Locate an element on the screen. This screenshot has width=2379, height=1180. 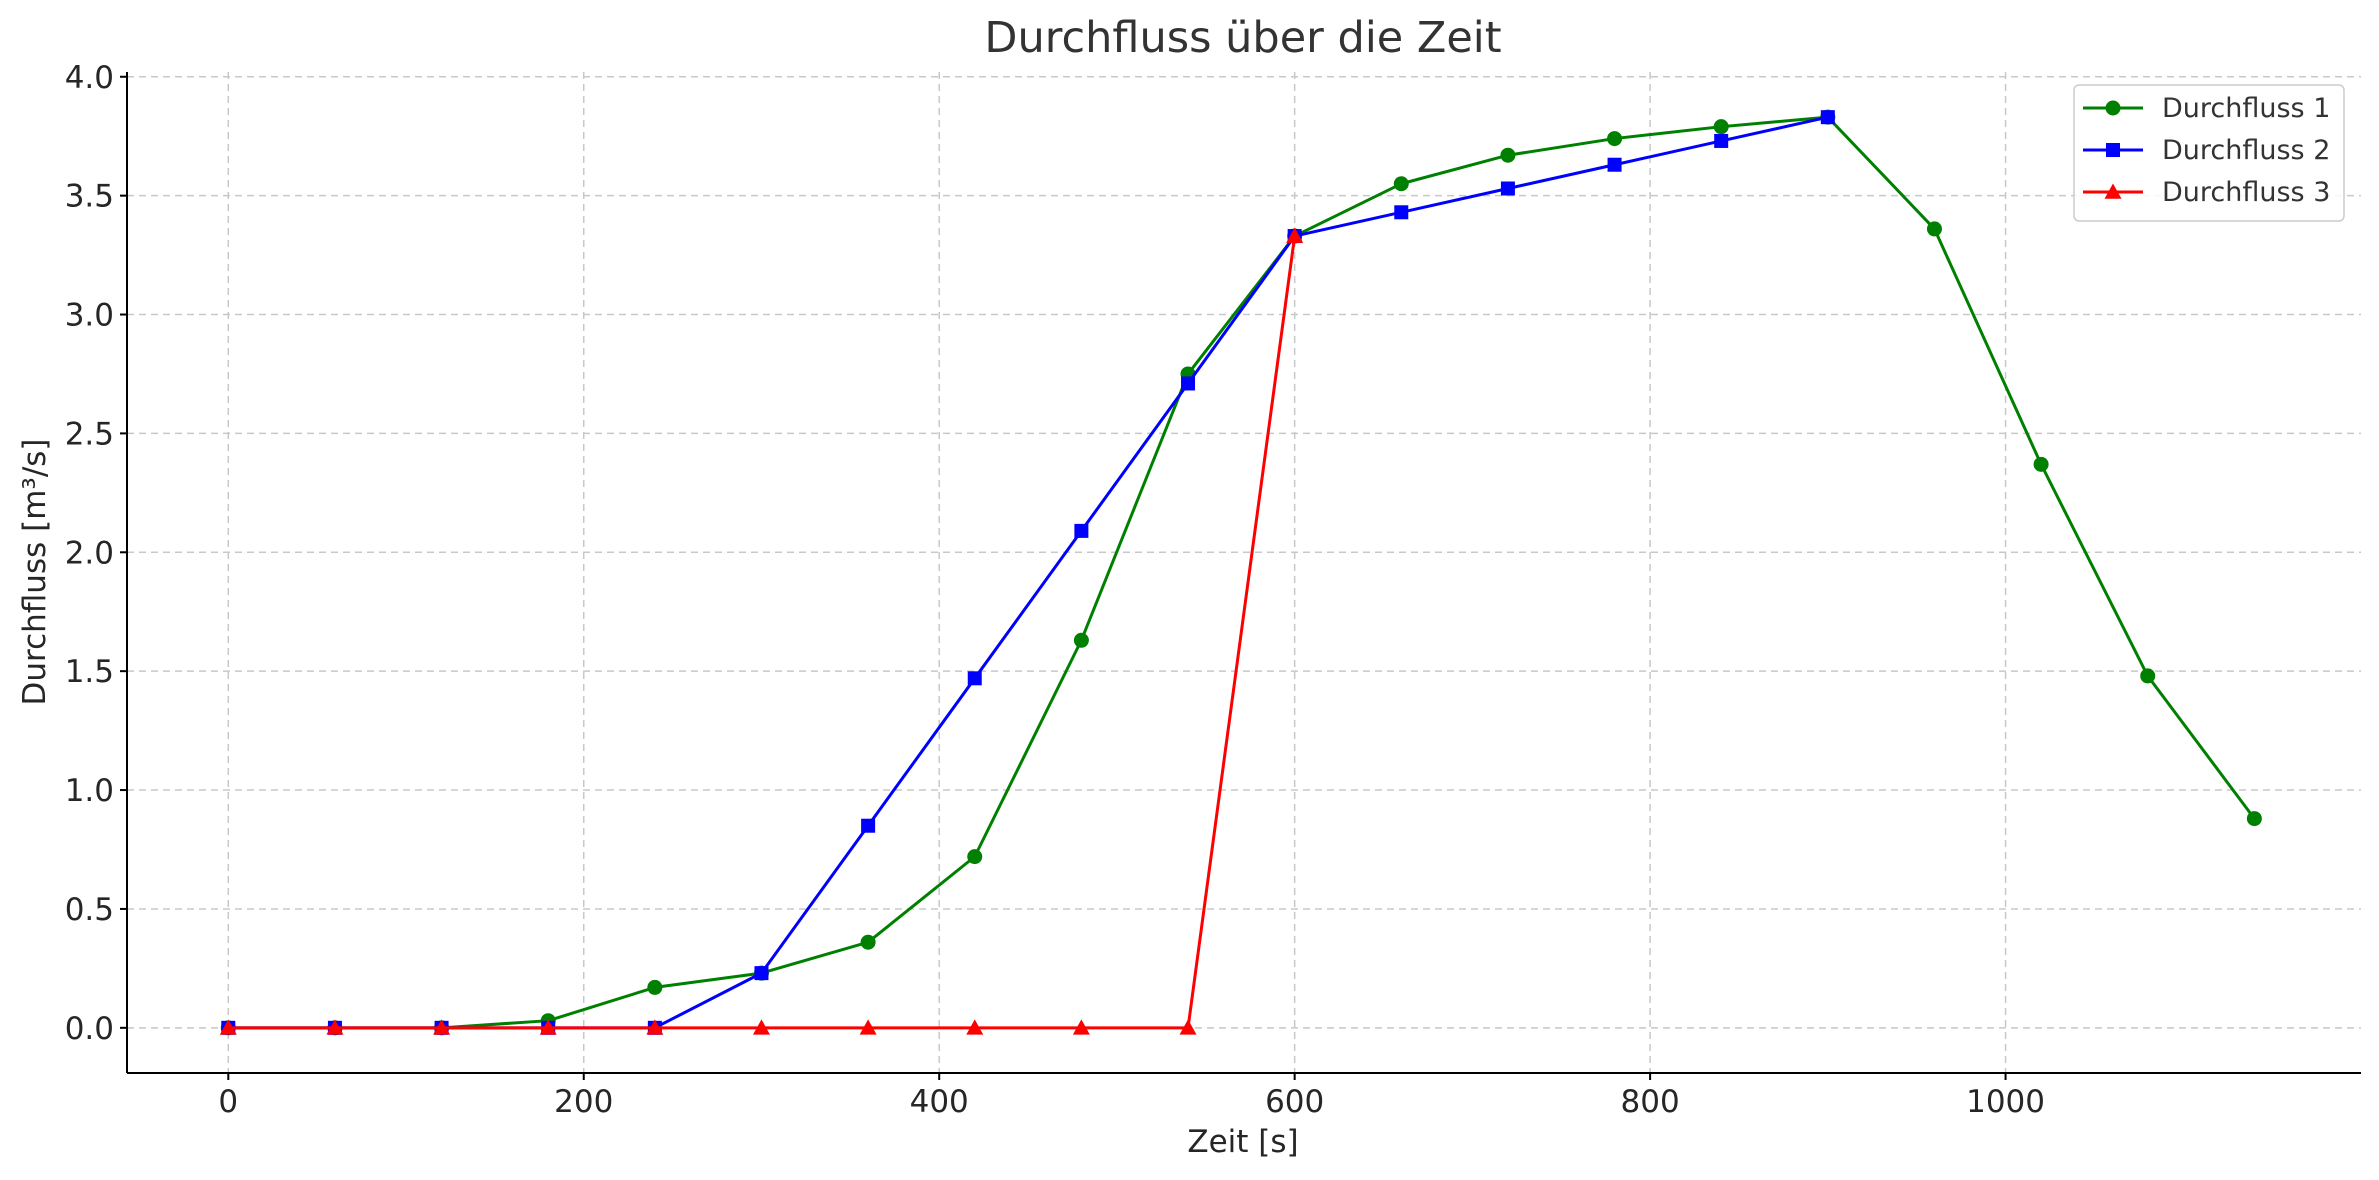
legend-box is located at coordinates (2209, 153).